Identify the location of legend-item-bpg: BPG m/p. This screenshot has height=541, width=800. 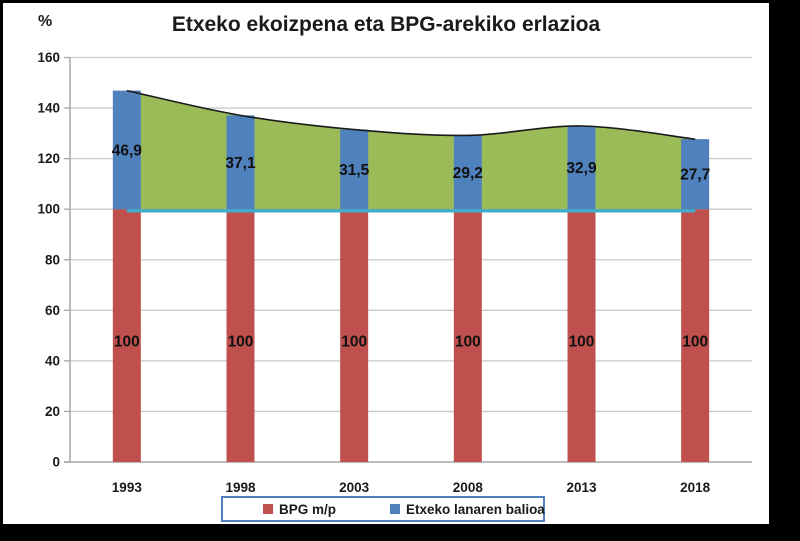
(299, 509).